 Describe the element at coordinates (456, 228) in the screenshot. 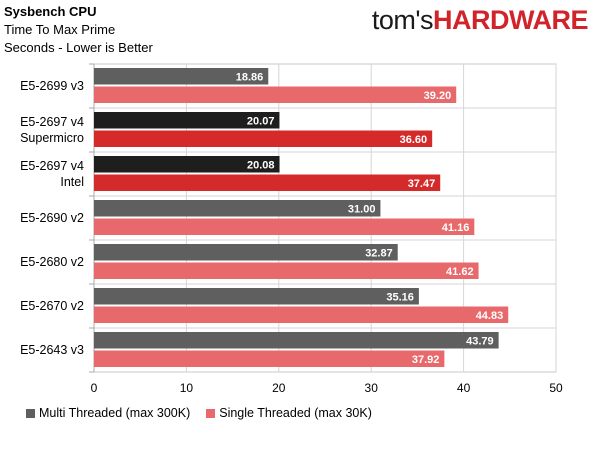

I see `data-label: 41.16` at that location.